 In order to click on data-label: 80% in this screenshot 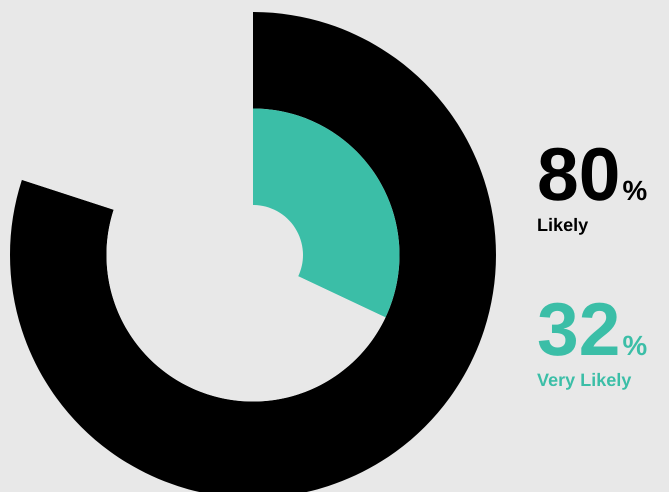, I will do `click(592, 174)`.